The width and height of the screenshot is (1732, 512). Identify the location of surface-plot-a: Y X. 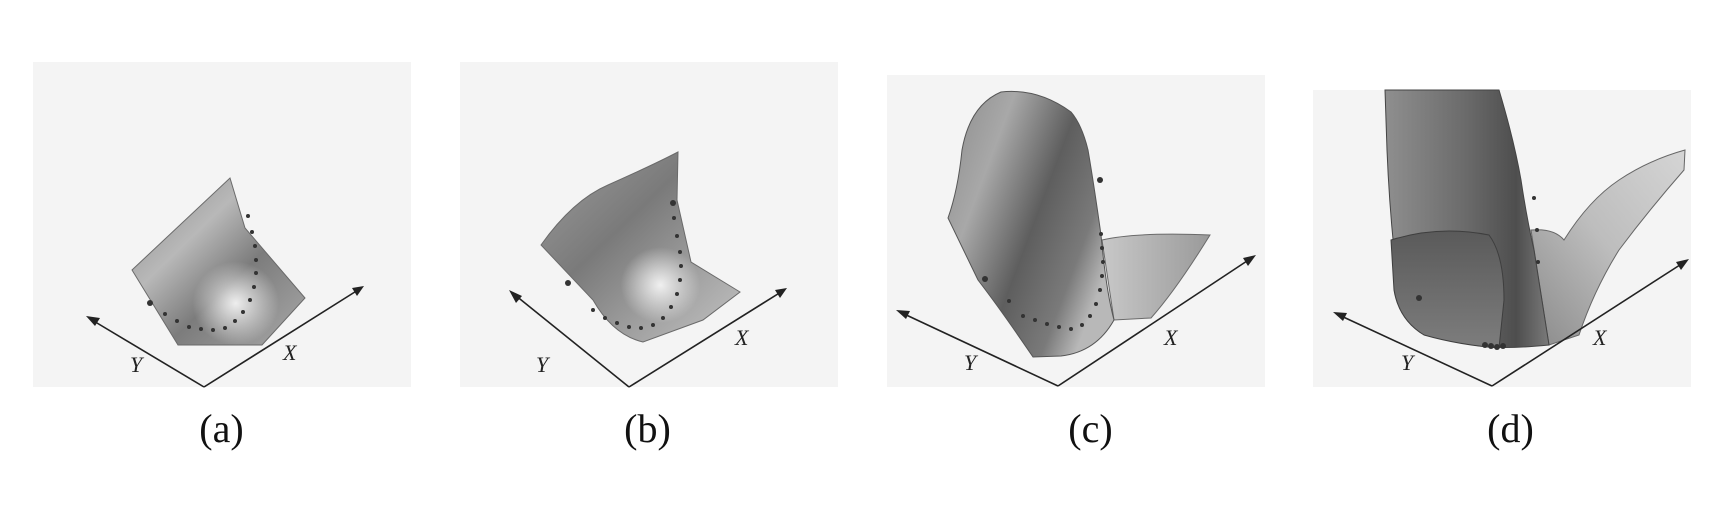
(222, 225).